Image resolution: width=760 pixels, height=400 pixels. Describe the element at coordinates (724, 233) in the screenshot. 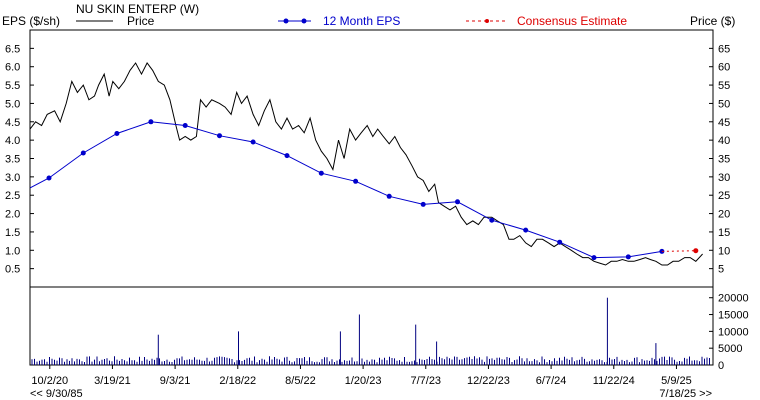

I see `price-tick-label: 15` at that location.